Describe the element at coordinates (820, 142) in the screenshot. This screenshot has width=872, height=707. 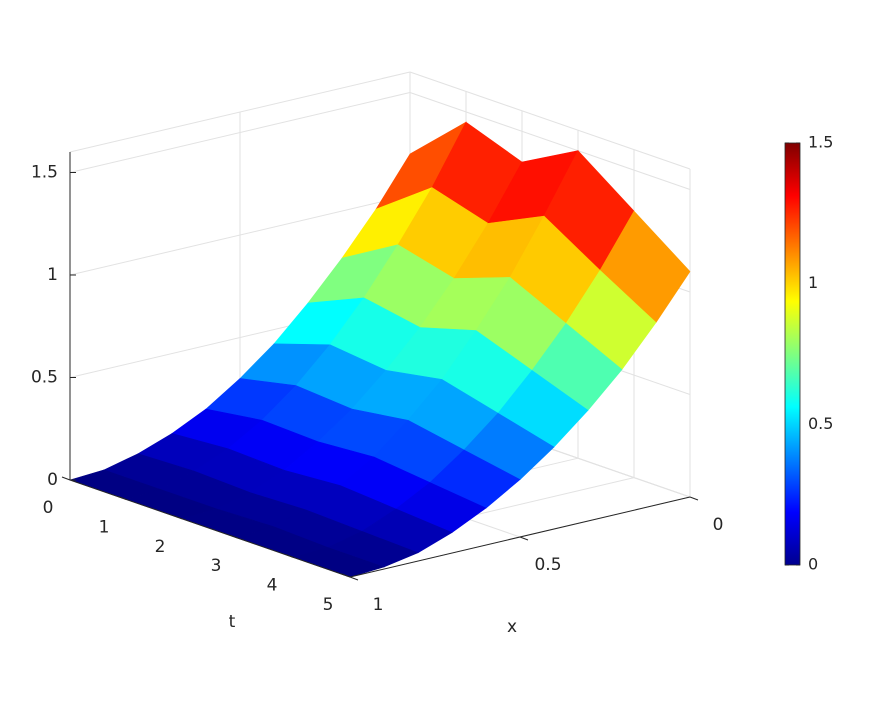
I see `colorbar-tick-label: 1.5` at that location.